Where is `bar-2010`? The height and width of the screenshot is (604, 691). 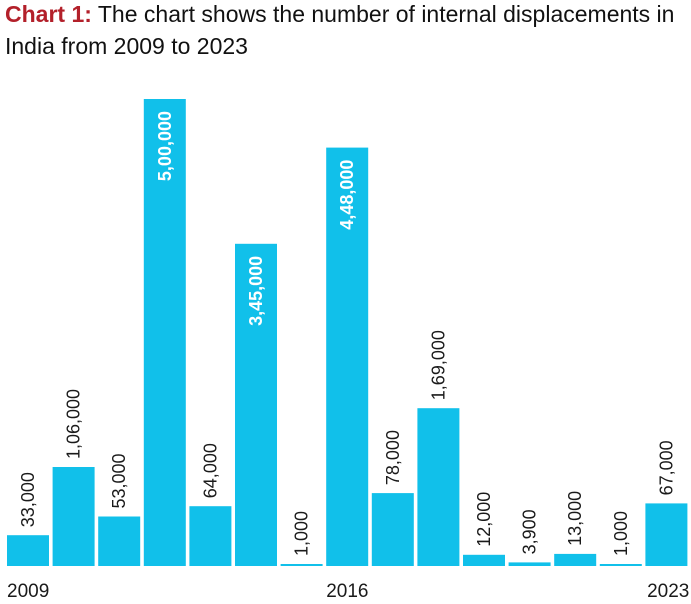
bar-2010 is located at coordinates (73, 516).